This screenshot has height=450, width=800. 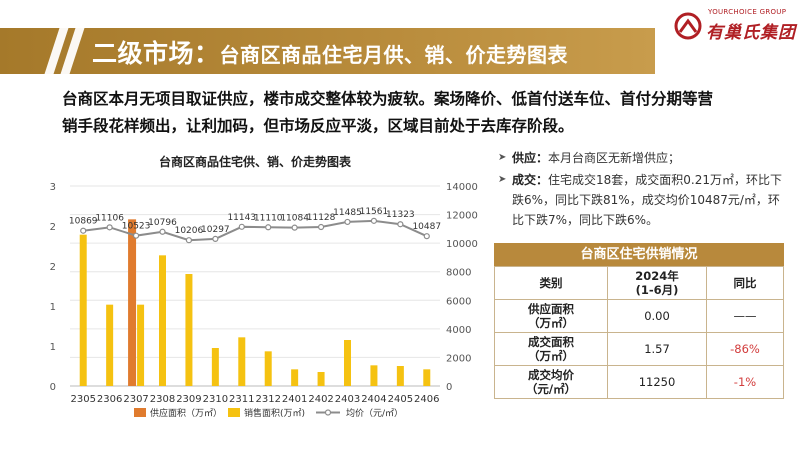 What do you see at coordinates (639, 254) in the screenshot?
I see `table-title: 台商区住宅供销情况` at bounding box center [639, 254].